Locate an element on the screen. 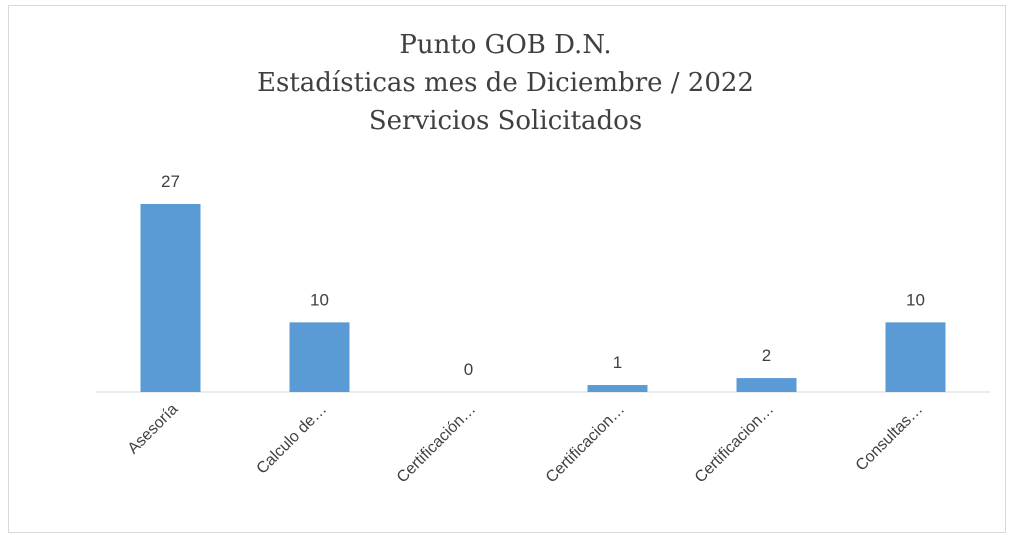 The image size is (1011, 535). data-label-3: 1 is located at coordinates (617, 362).